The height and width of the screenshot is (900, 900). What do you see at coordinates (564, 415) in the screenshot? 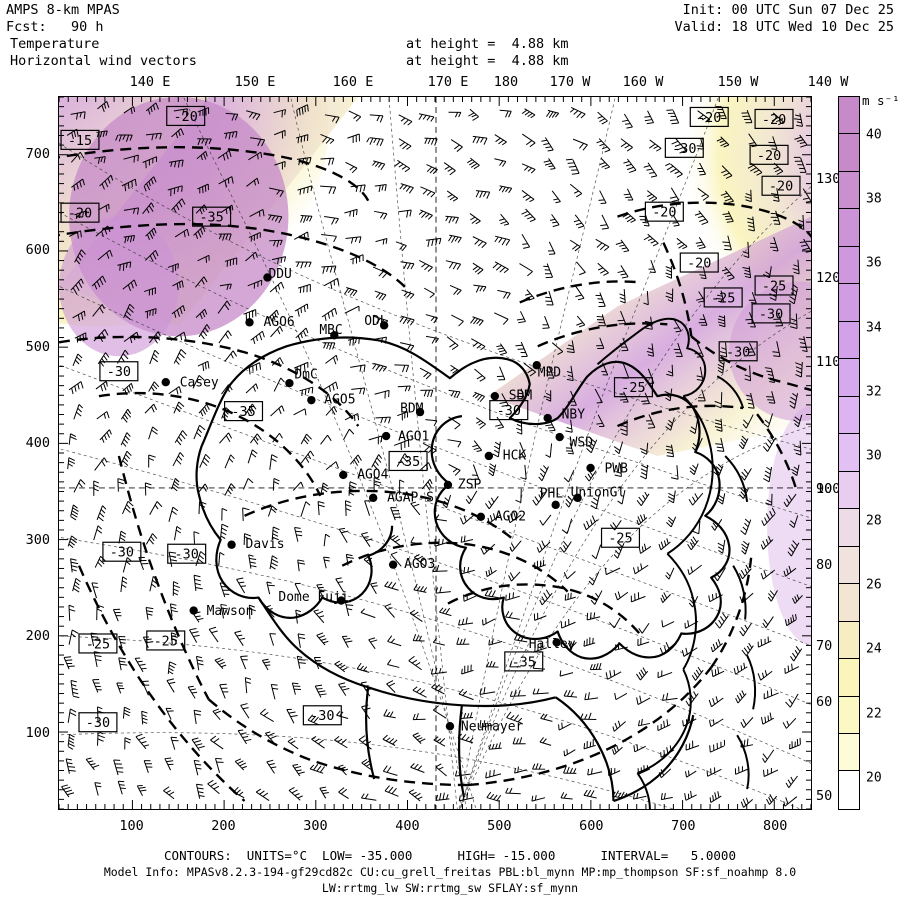
I see `station-marker: NBY` at bounding box center [564, 415].